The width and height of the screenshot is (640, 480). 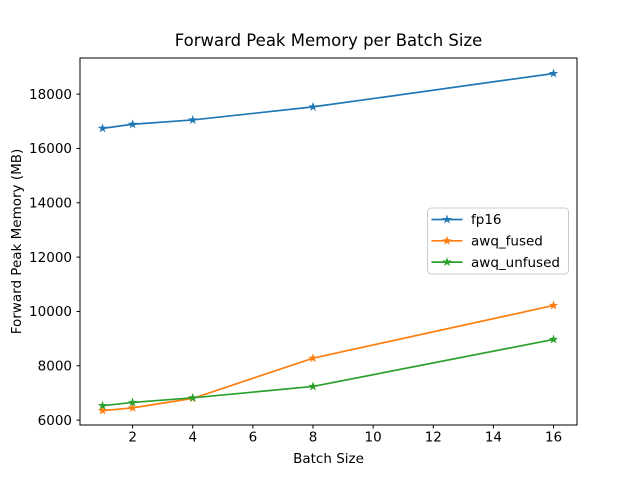 I want to click on legend-box, so click(x=498, y=241).